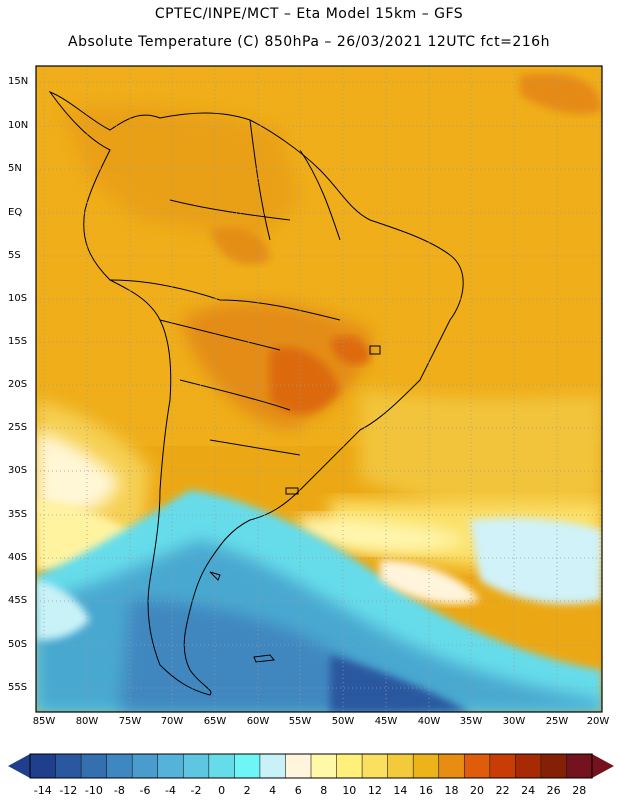 This screenshot has width=618, height=800. I want to click on colorbar-tick-label: -2, so click(196, 790).